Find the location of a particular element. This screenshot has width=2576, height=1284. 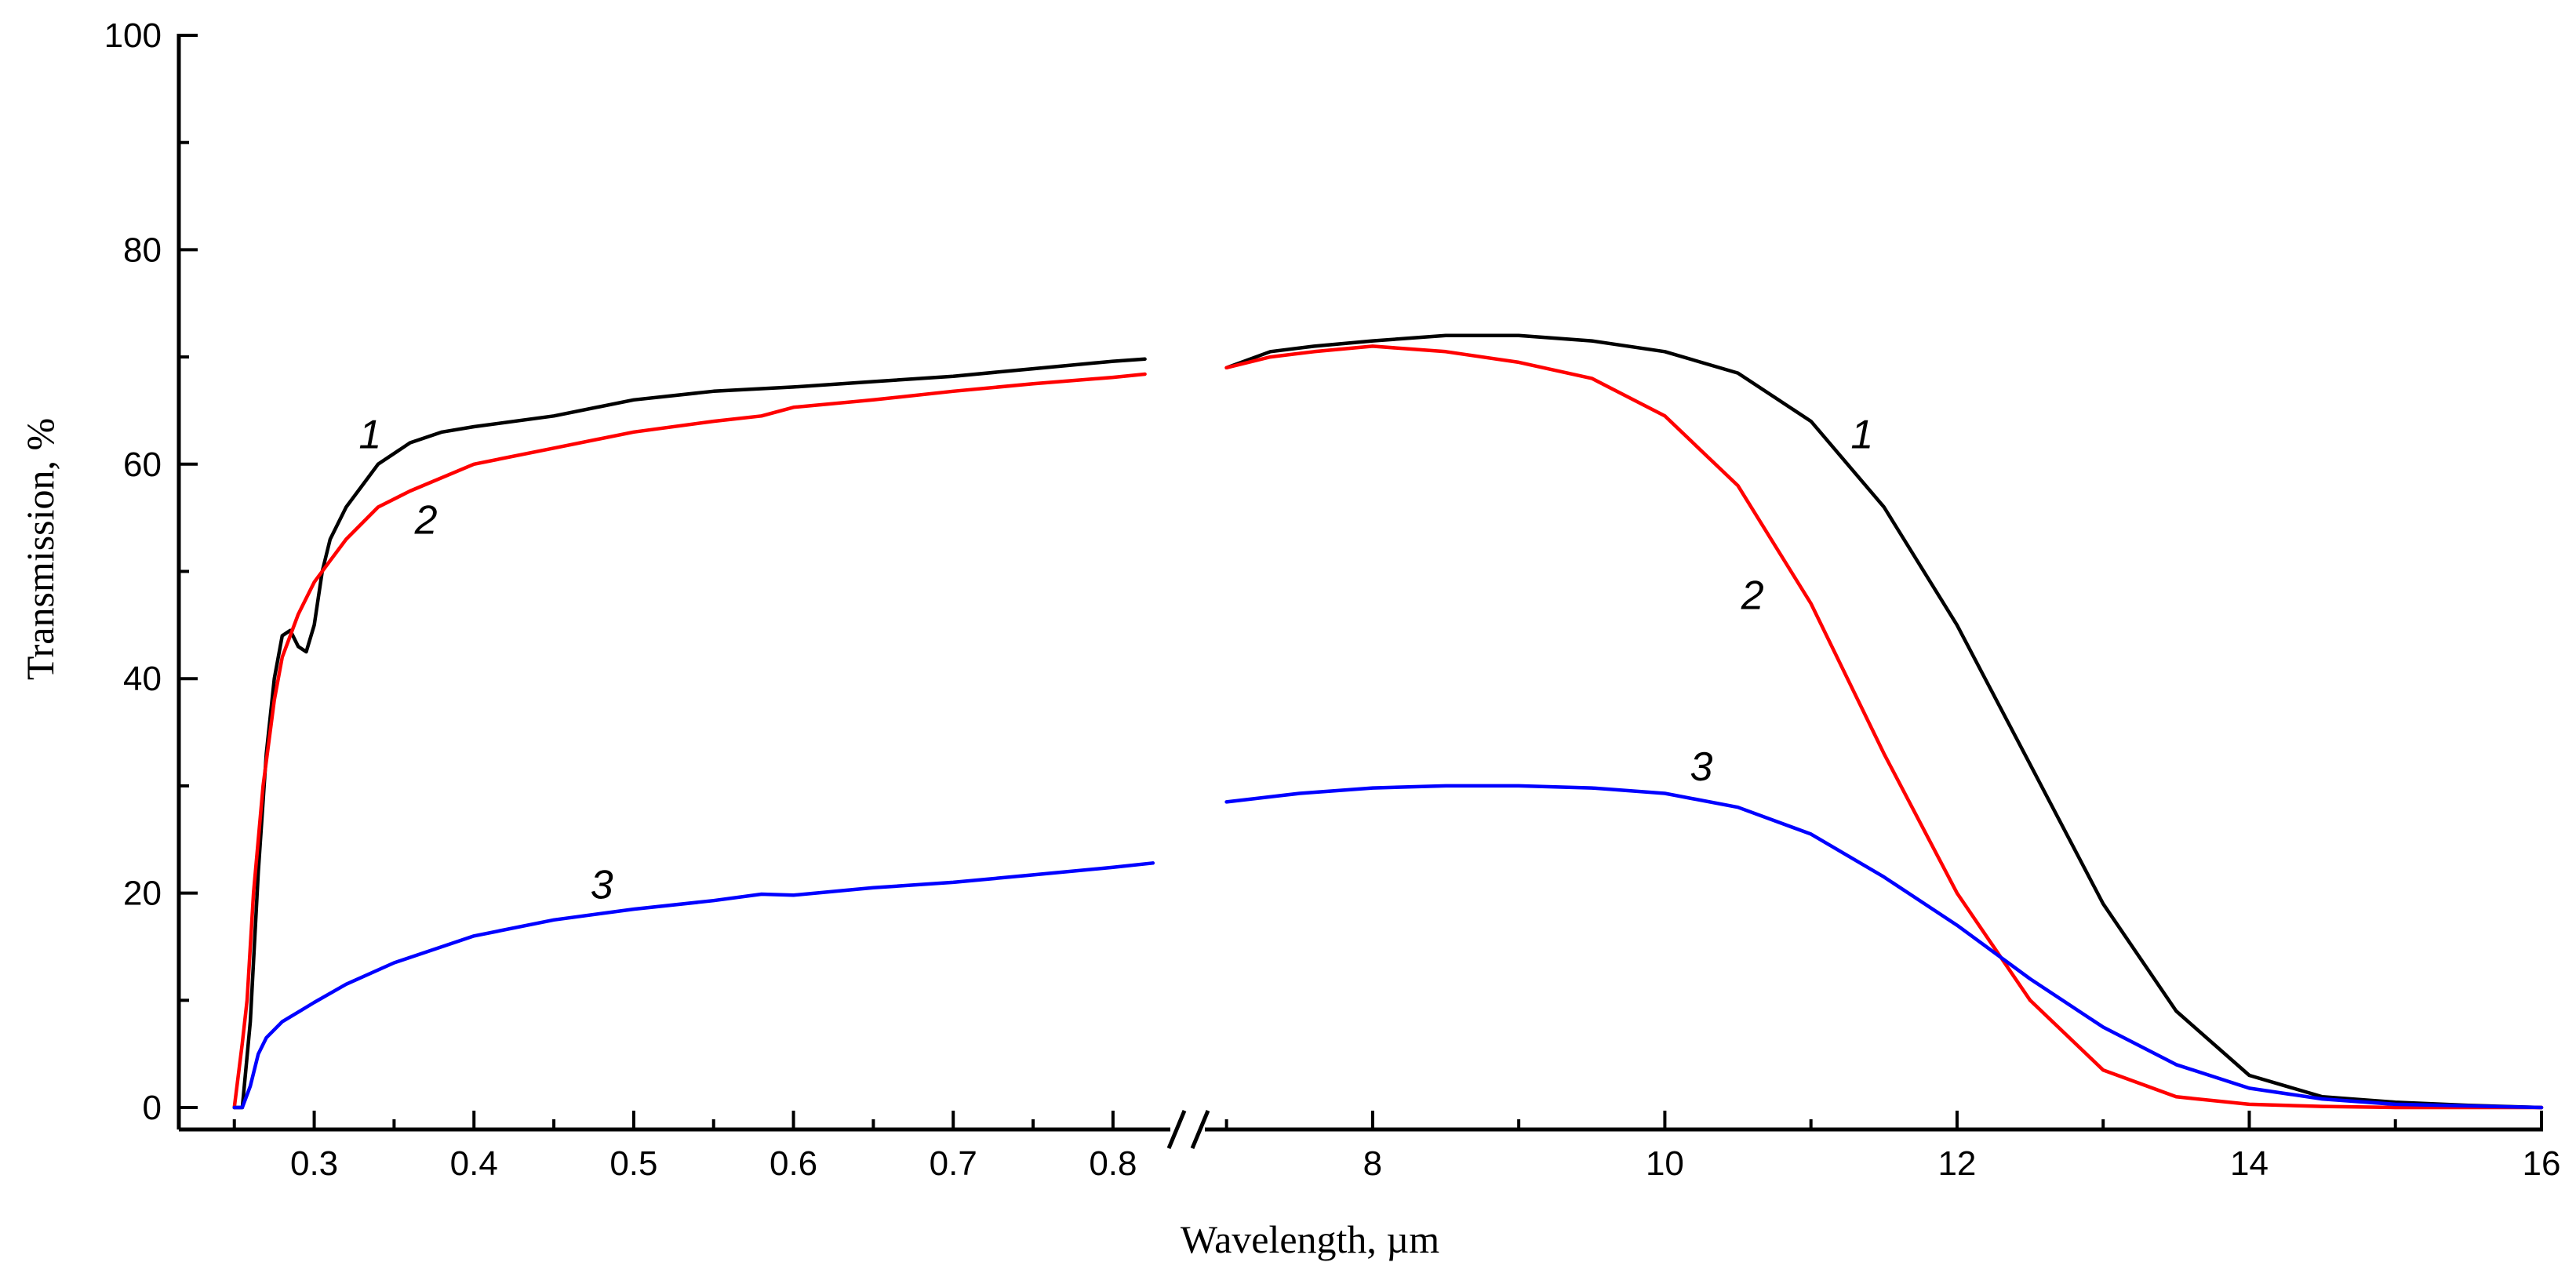

x-tick-label: 0.3 is located at coordinates (314, 1163).